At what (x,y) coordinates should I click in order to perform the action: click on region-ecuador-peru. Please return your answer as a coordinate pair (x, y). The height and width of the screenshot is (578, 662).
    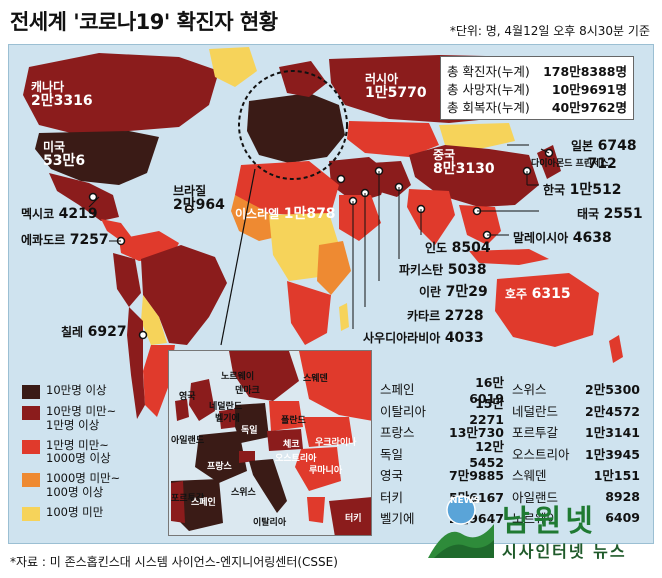
    Looking at the image, I should click on (127, 280).